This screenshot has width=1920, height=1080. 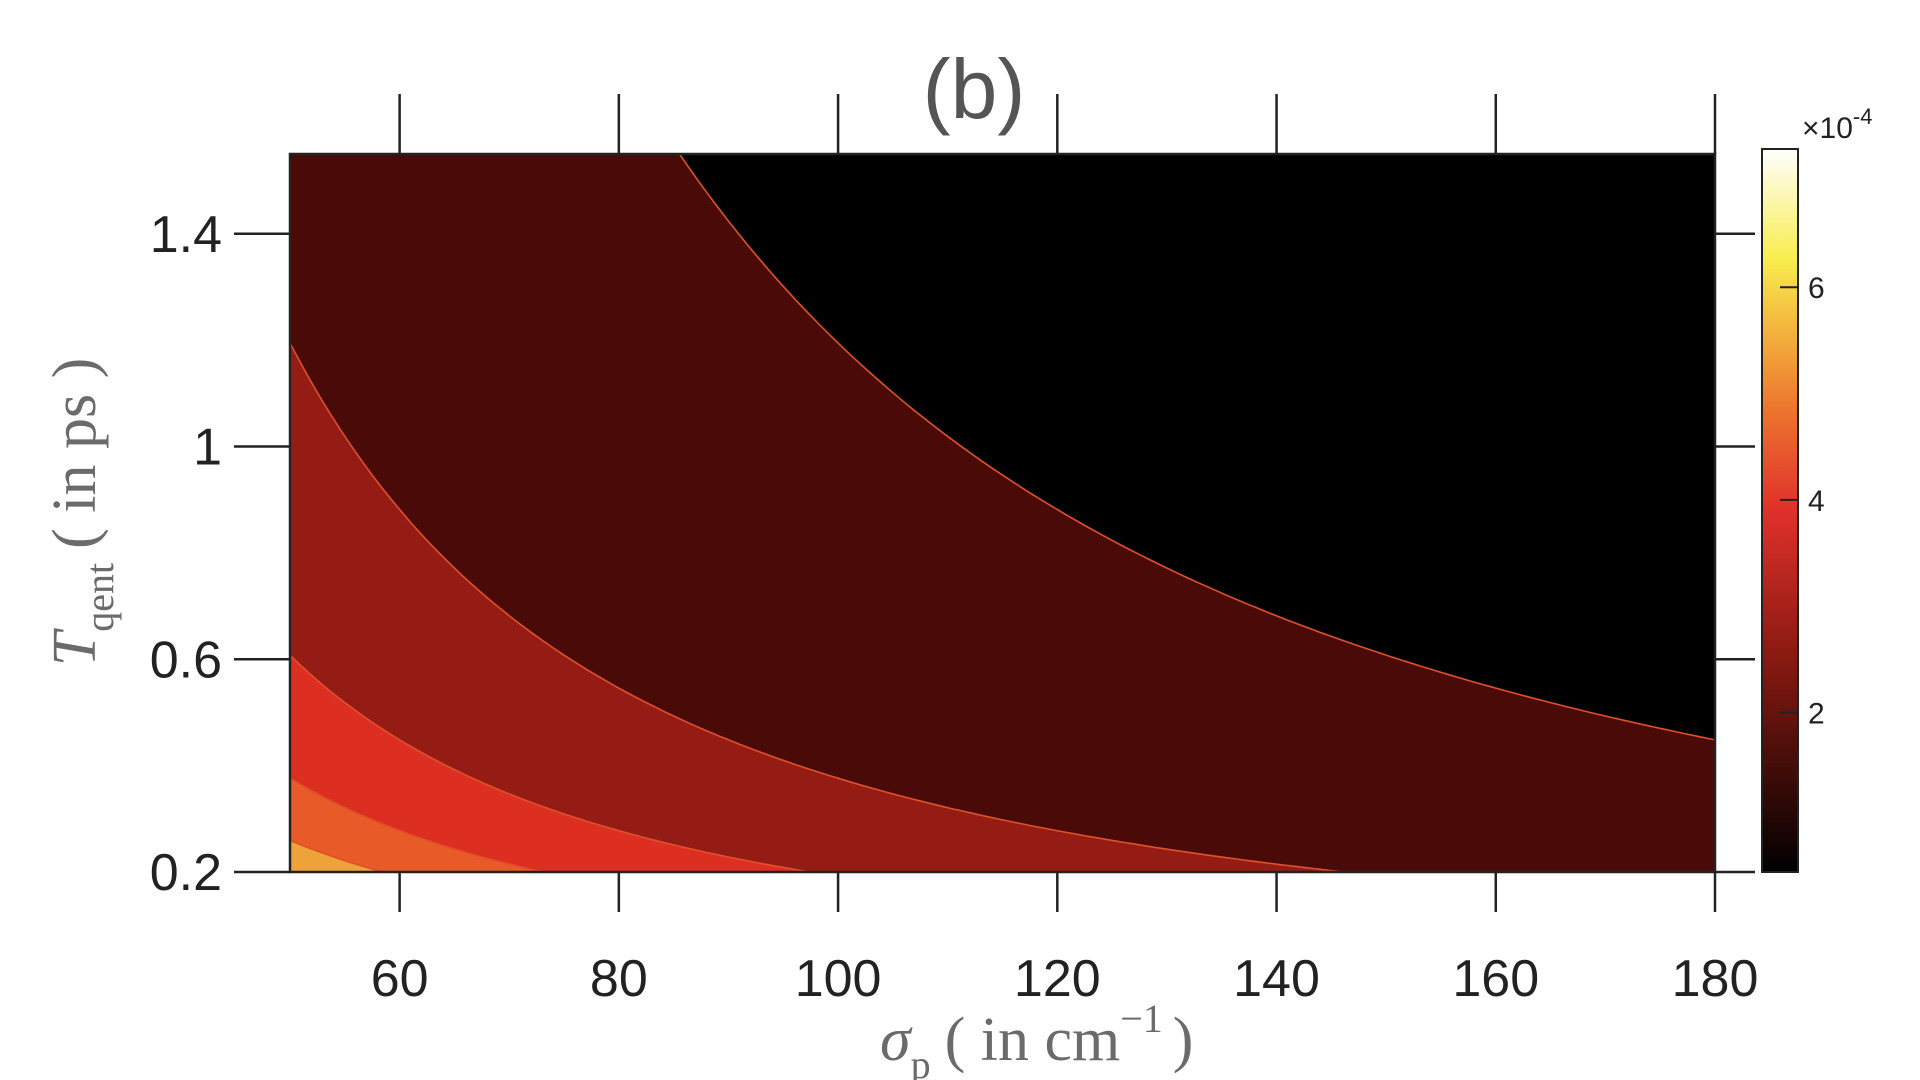 I want to click on x-label-subscript: p, so click(x=921, y=1061).